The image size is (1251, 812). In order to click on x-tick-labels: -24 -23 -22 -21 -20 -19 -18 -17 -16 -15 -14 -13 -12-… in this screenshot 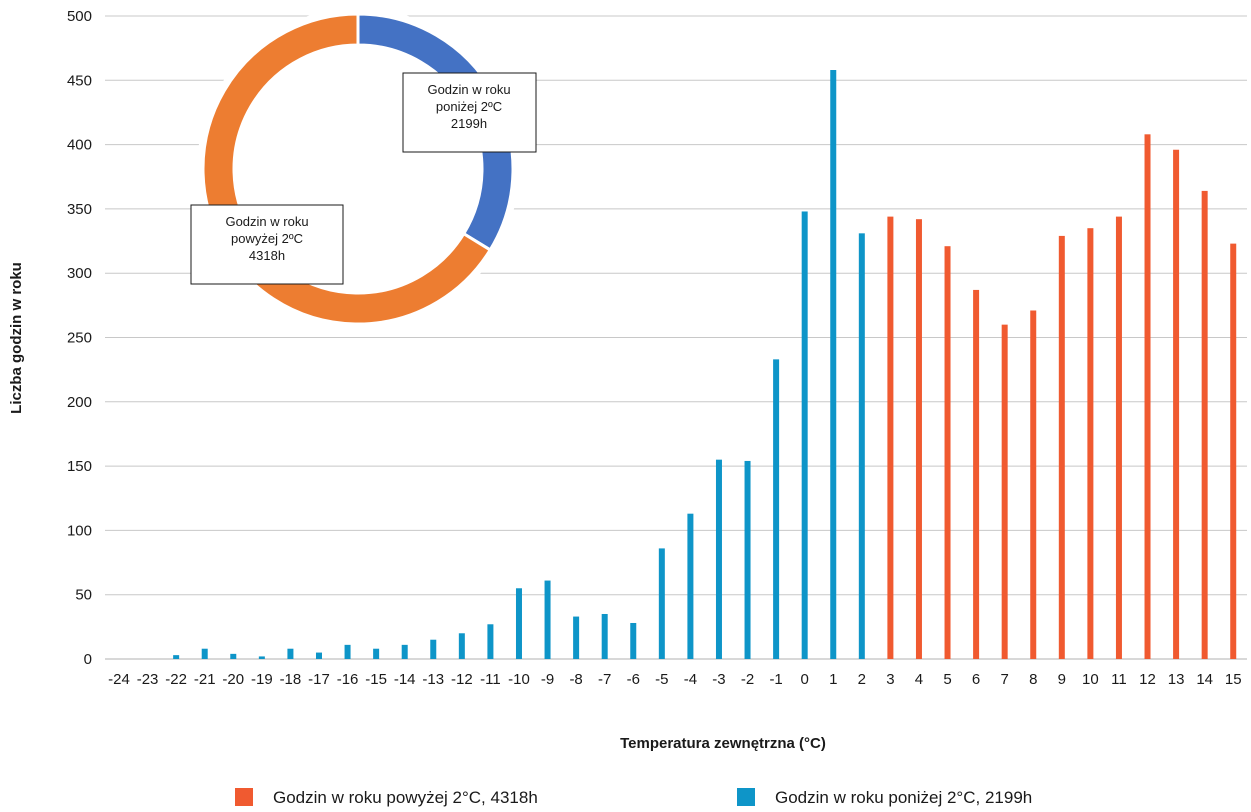, I will do `click(674, 679)`.